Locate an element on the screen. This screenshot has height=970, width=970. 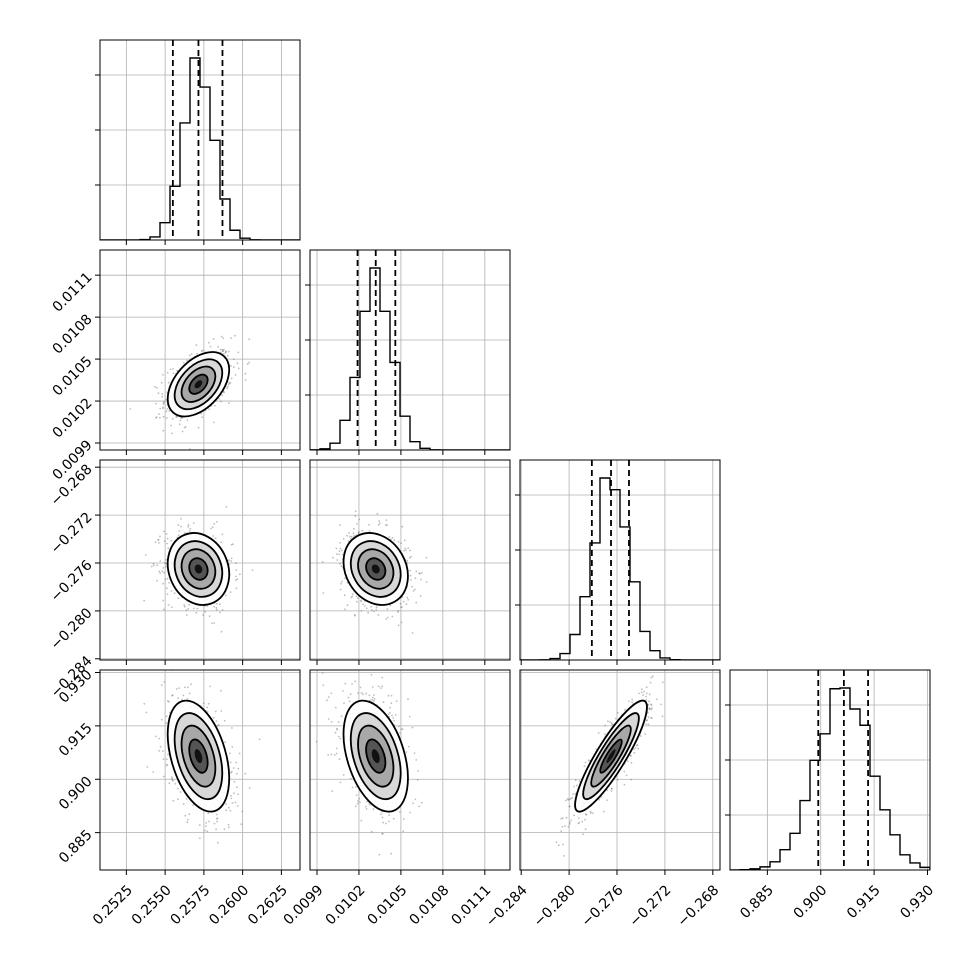
x-tick-label-2-4: −0.268 is located at coordinates (698, 906).